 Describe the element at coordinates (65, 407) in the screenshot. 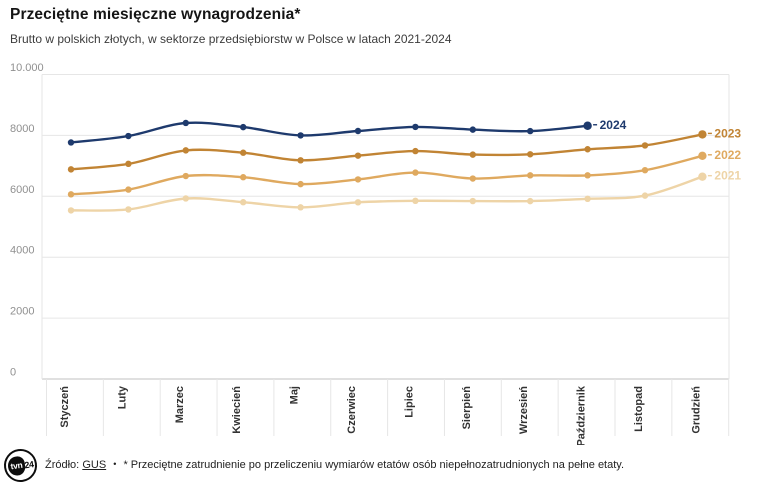

I see `x-axis-label-styczeń: Styczeń` at that location.